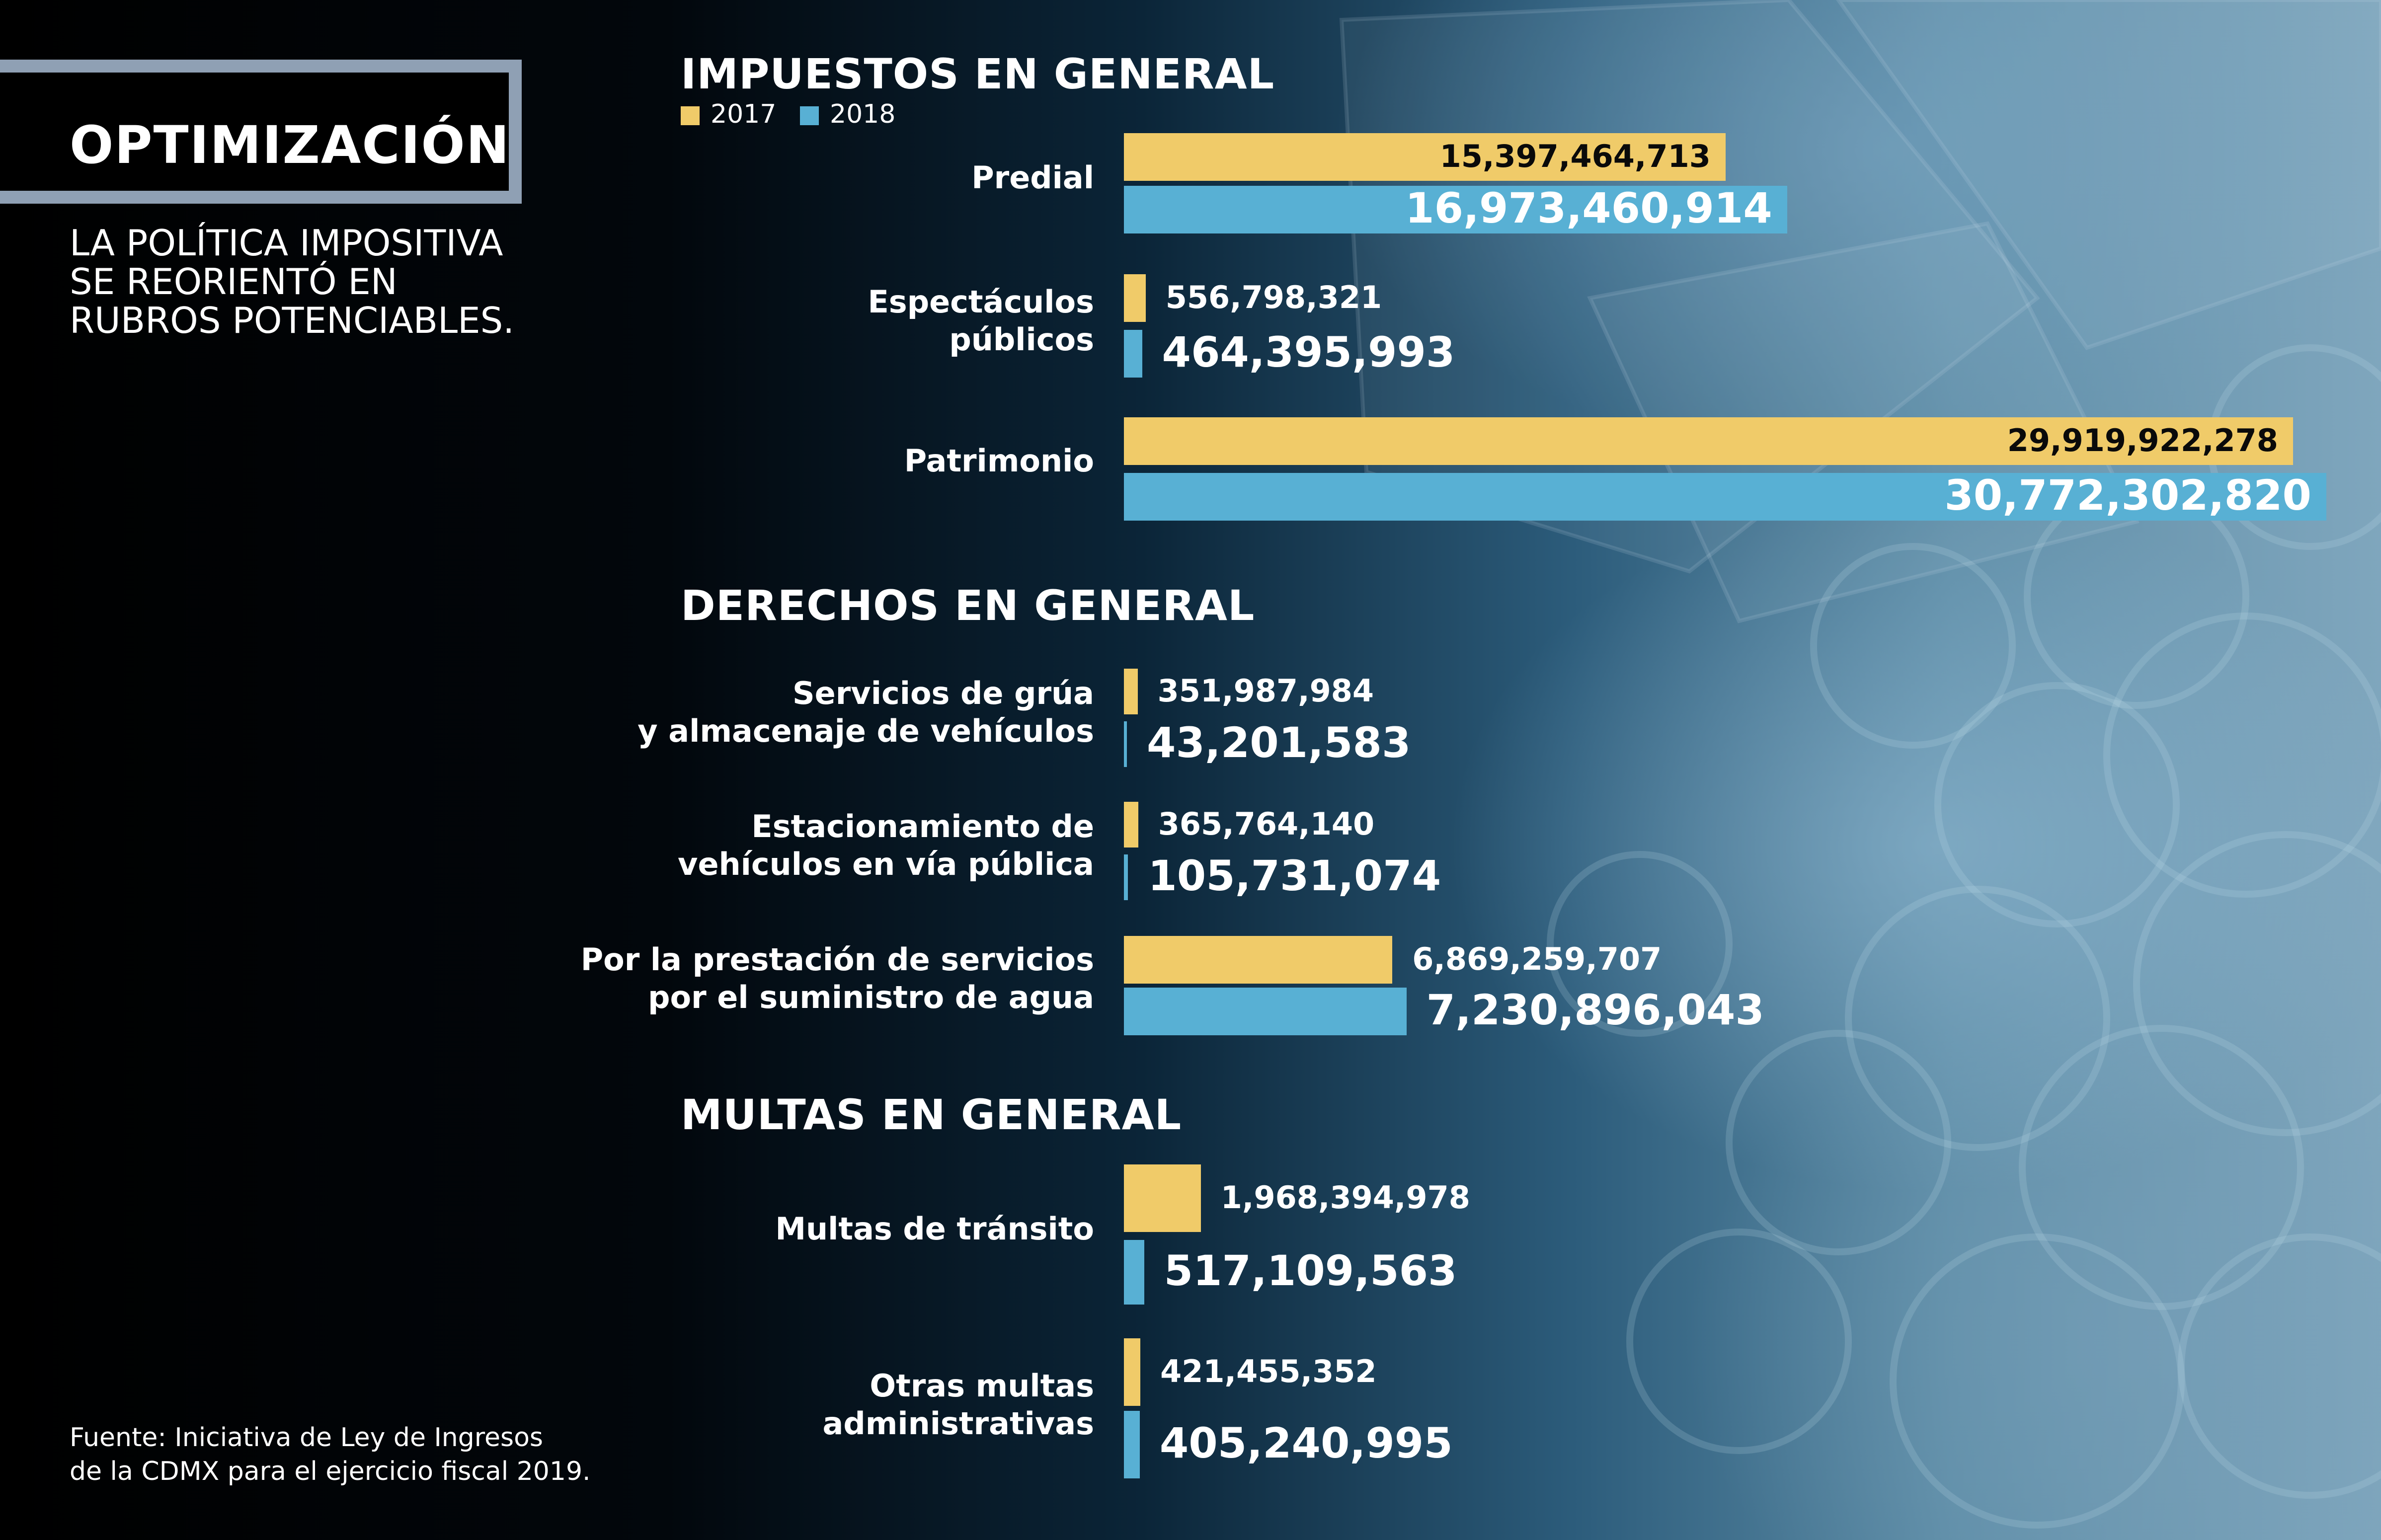  Describe the element at coordinates (999, 461) in the screenshot. I see `category-label-line: Patrimonio` at that location.